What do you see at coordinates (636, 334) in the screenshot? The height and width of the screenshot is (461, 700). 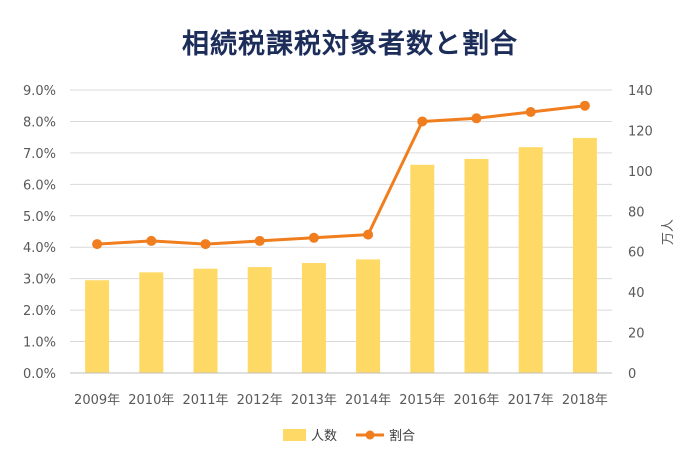 I see `y-right-tick-label: 20` at bounding box center [636, 334].